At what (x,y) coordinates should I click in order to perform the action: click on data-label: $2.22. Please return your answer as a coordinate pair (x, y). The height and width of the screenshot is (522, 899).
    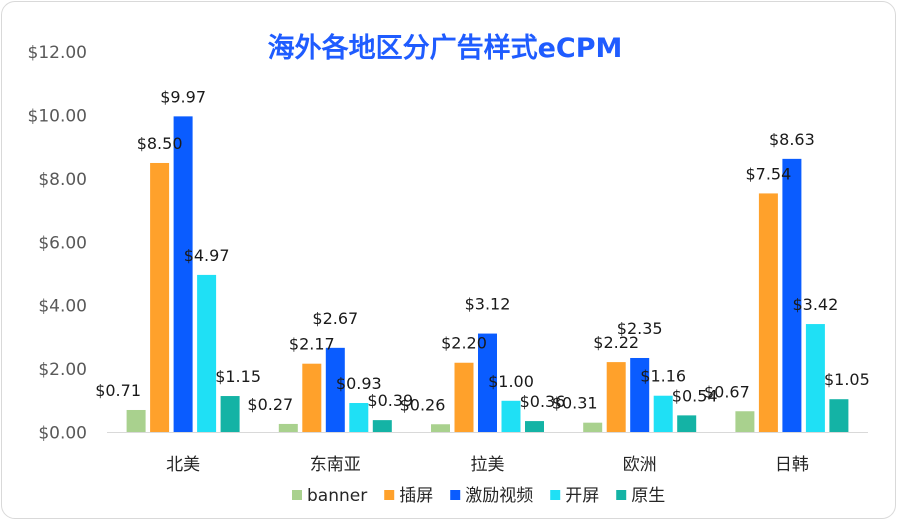
    Looking at the image, I should click on (616, 342).